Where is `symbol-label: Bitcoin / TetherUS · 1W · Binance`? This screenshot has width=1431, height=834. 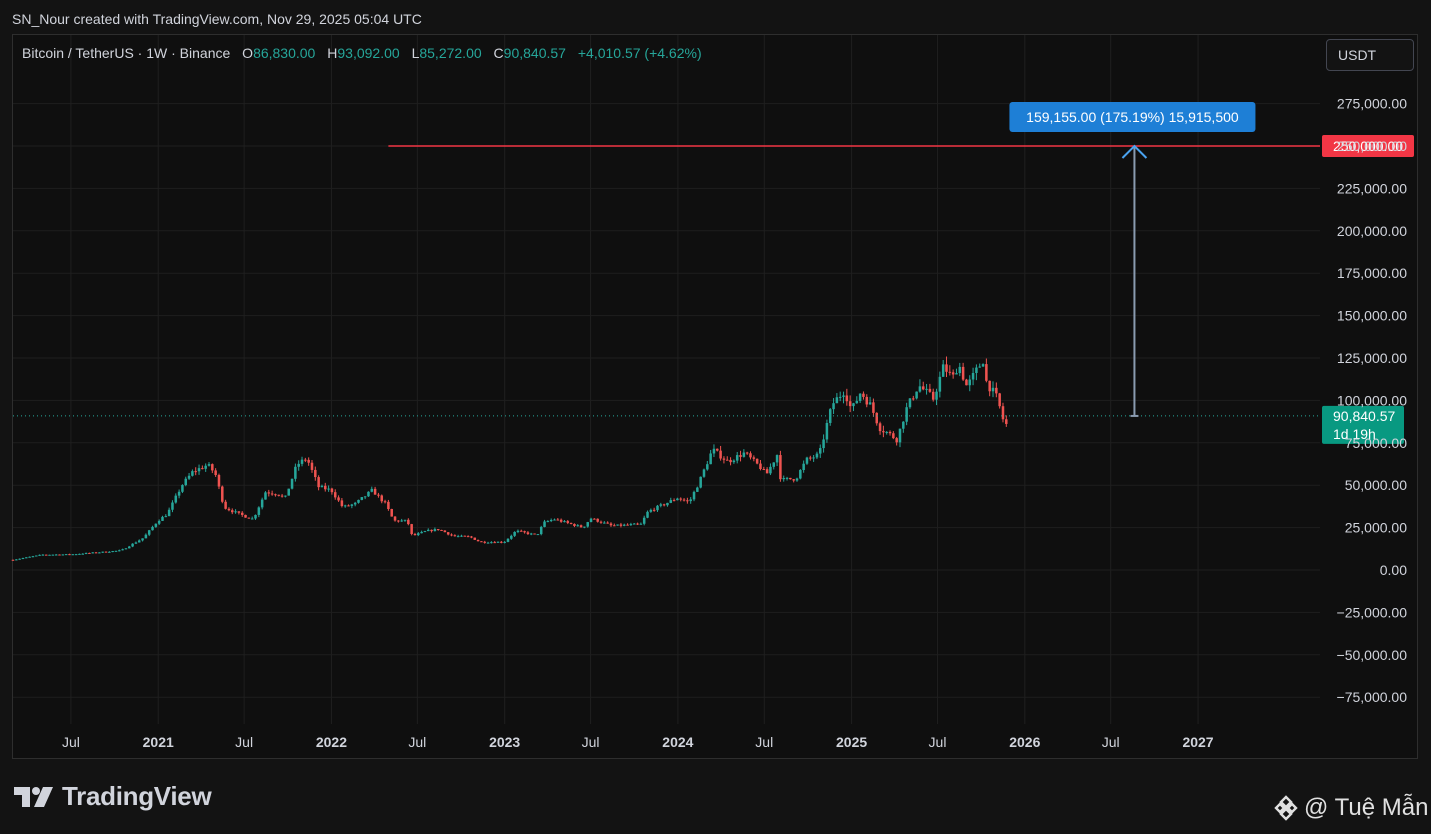
symbol-label: Bitcoin / TetherUS · 1W · Binance is located at coordinates (126, 53).